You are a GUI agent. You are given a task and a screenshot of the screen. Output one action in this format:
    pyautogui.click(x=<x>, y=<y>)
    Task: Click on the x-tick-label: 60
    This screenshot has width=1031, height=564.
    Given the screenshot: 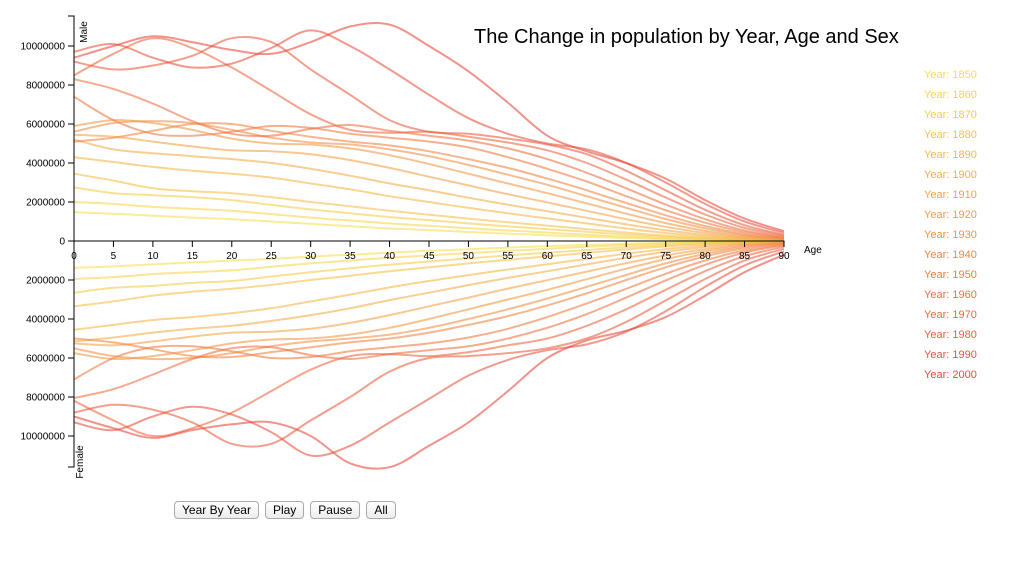 What is the action you would take?
    pyautogui.click(x=548, y=256)
    